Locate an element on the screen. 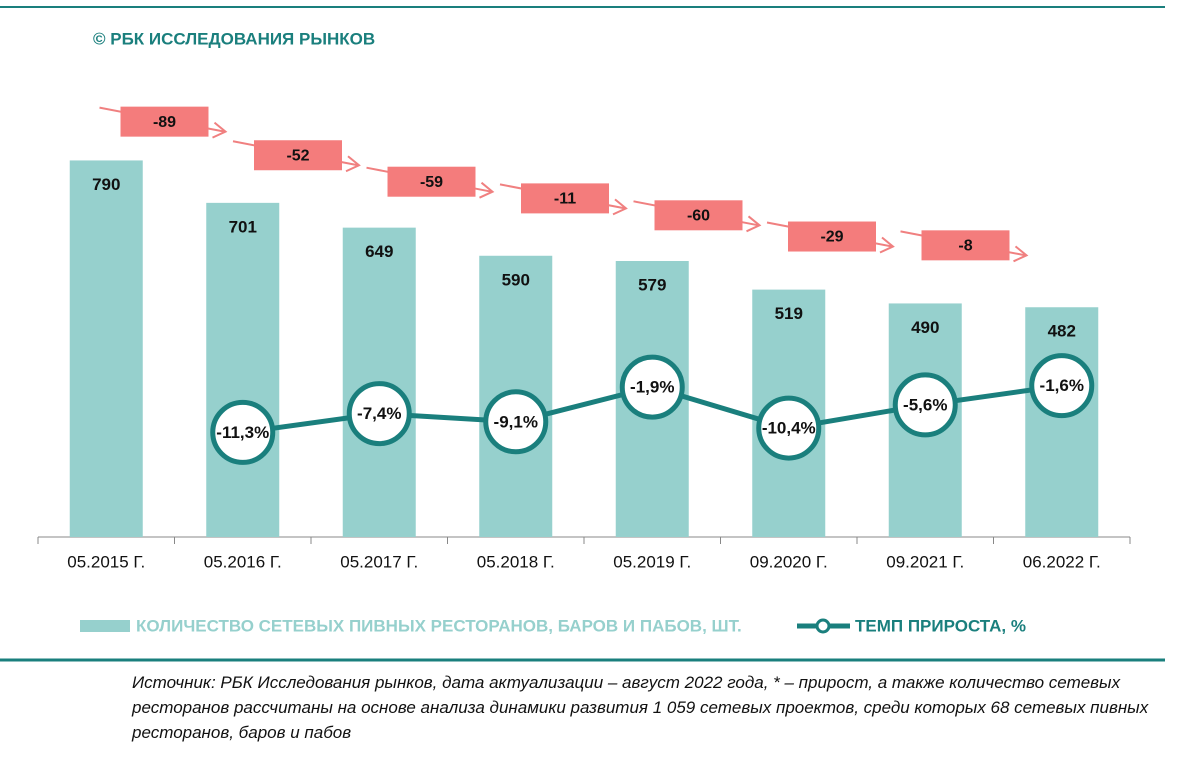  x-tick-label: 05.2019 Г. is located at coordinates (652, 561).